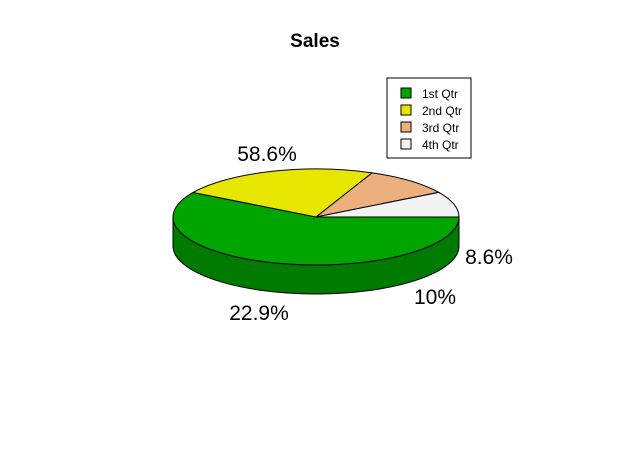 This screenshot has width=632, height=464. I want to click on legend-label-1: 1st Qtr, so click(440, 94).